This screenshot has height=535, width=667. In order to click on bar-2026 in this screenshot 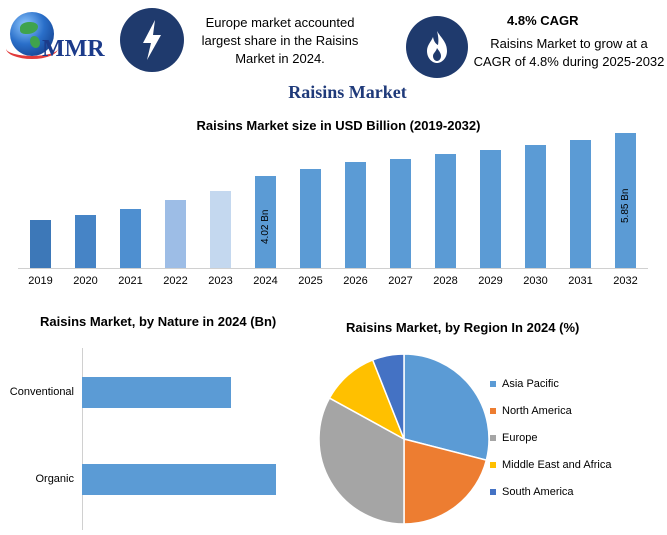, I will do `click(355, 215)`.